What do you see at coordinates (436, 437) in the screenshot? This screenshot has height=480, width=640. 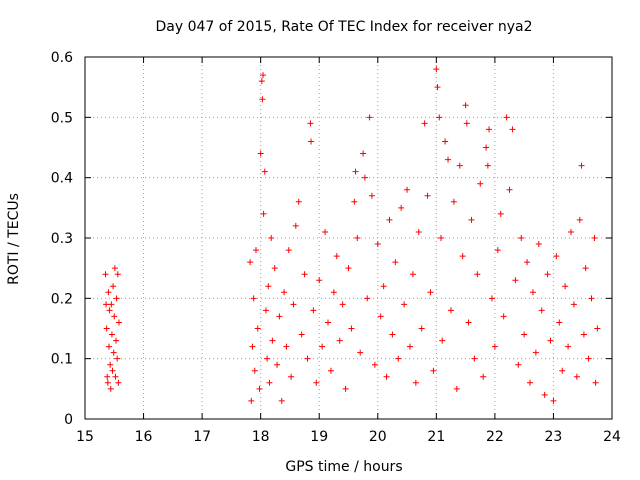 I see `x-tick-label: 21` at bounding box center [436, 437].